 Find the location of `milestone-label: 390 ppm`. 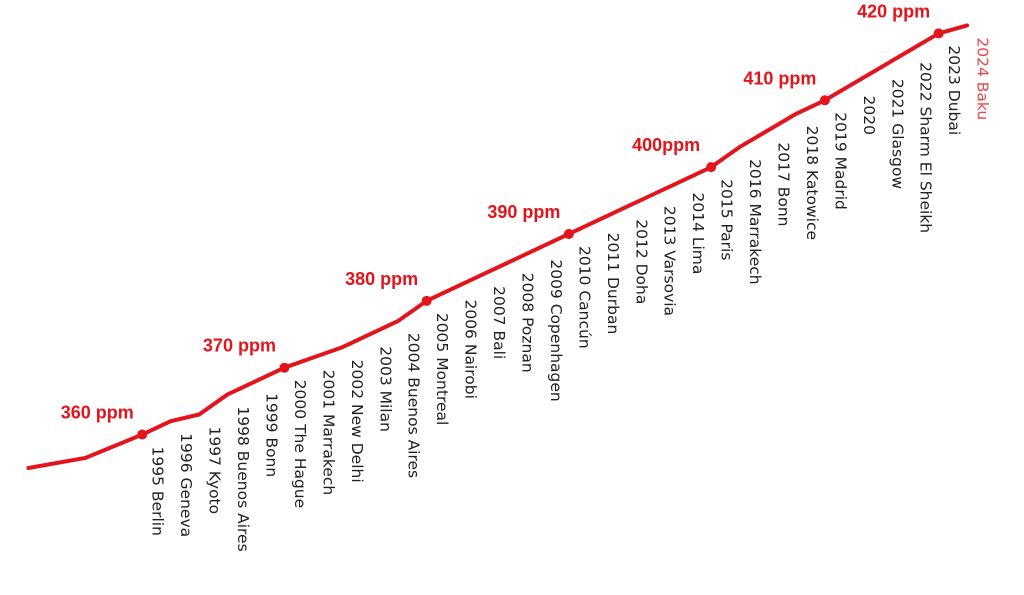

milestone-label: 390 ppm is located at coordinates (523, 212).